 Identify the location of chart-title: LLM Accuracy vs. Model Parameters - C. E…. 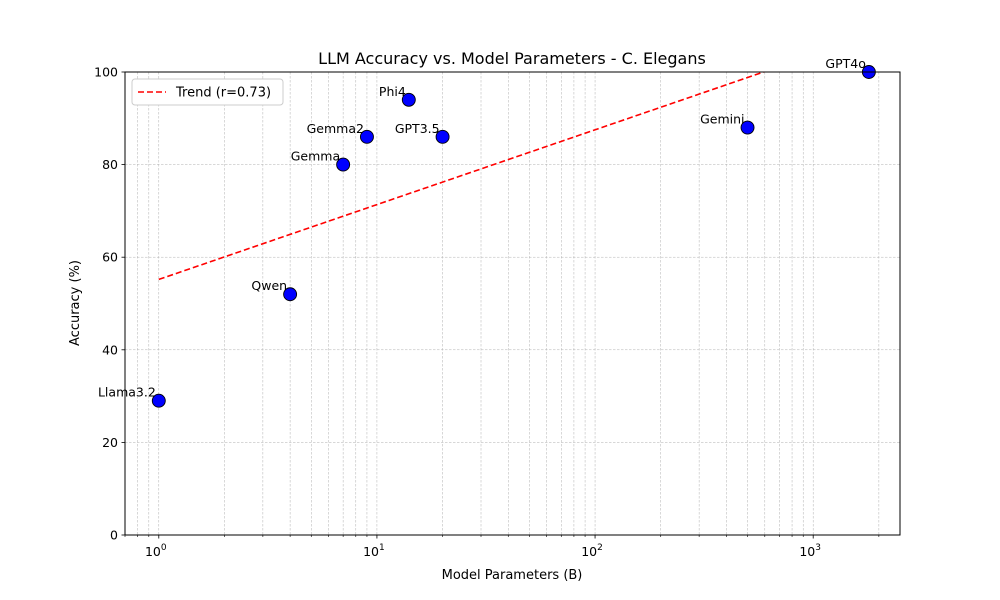
(512, 58).